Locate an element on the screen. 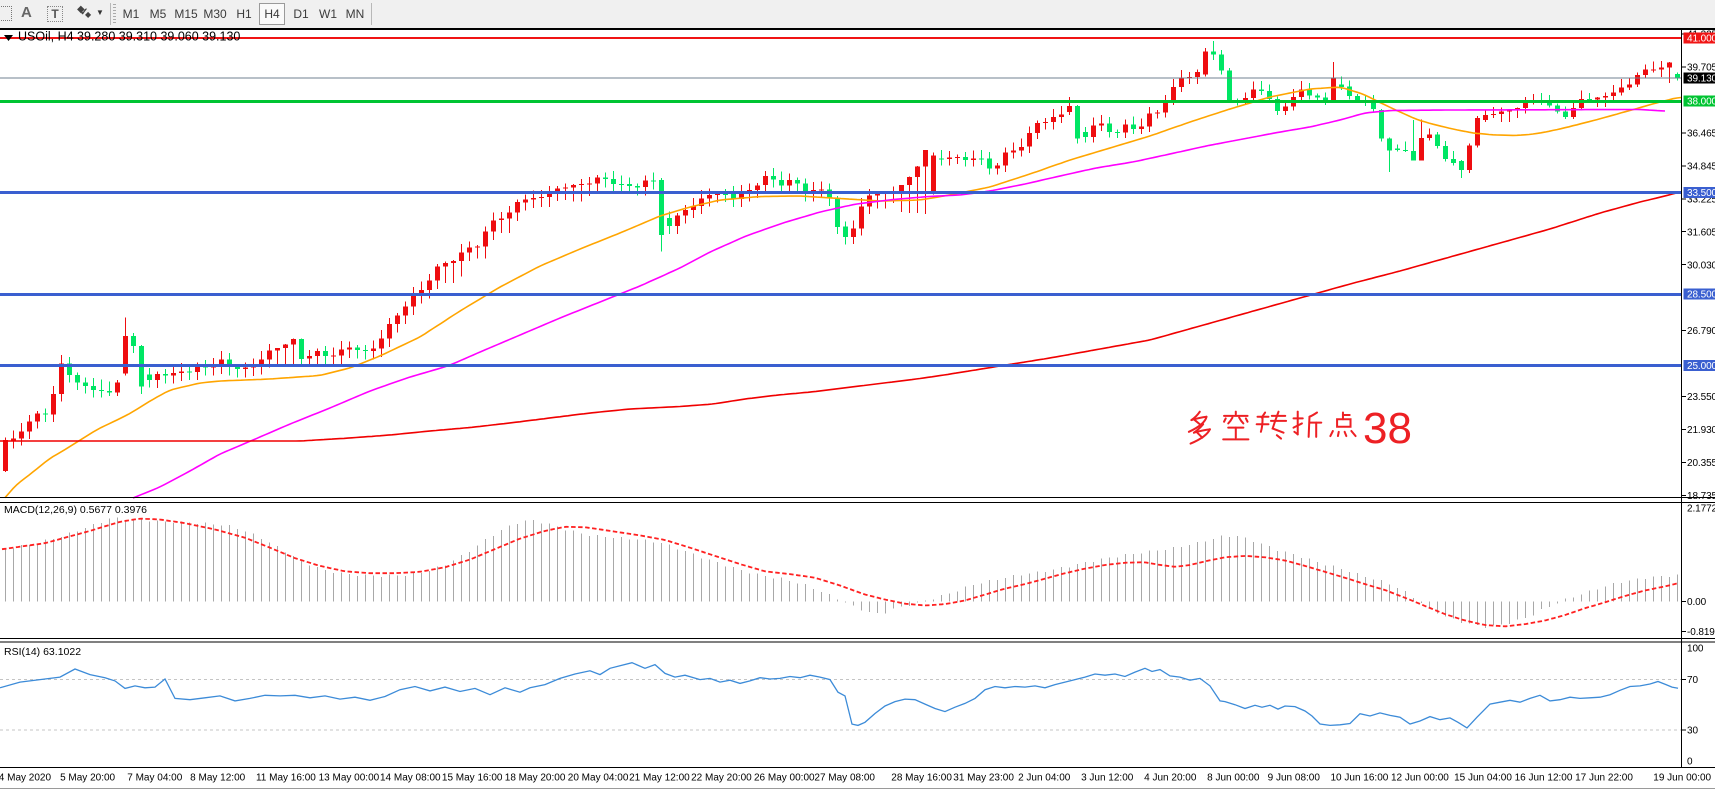 This screenshot has width=1715, height=793. svg-text: 70 is located at coordinates (1692, 680).